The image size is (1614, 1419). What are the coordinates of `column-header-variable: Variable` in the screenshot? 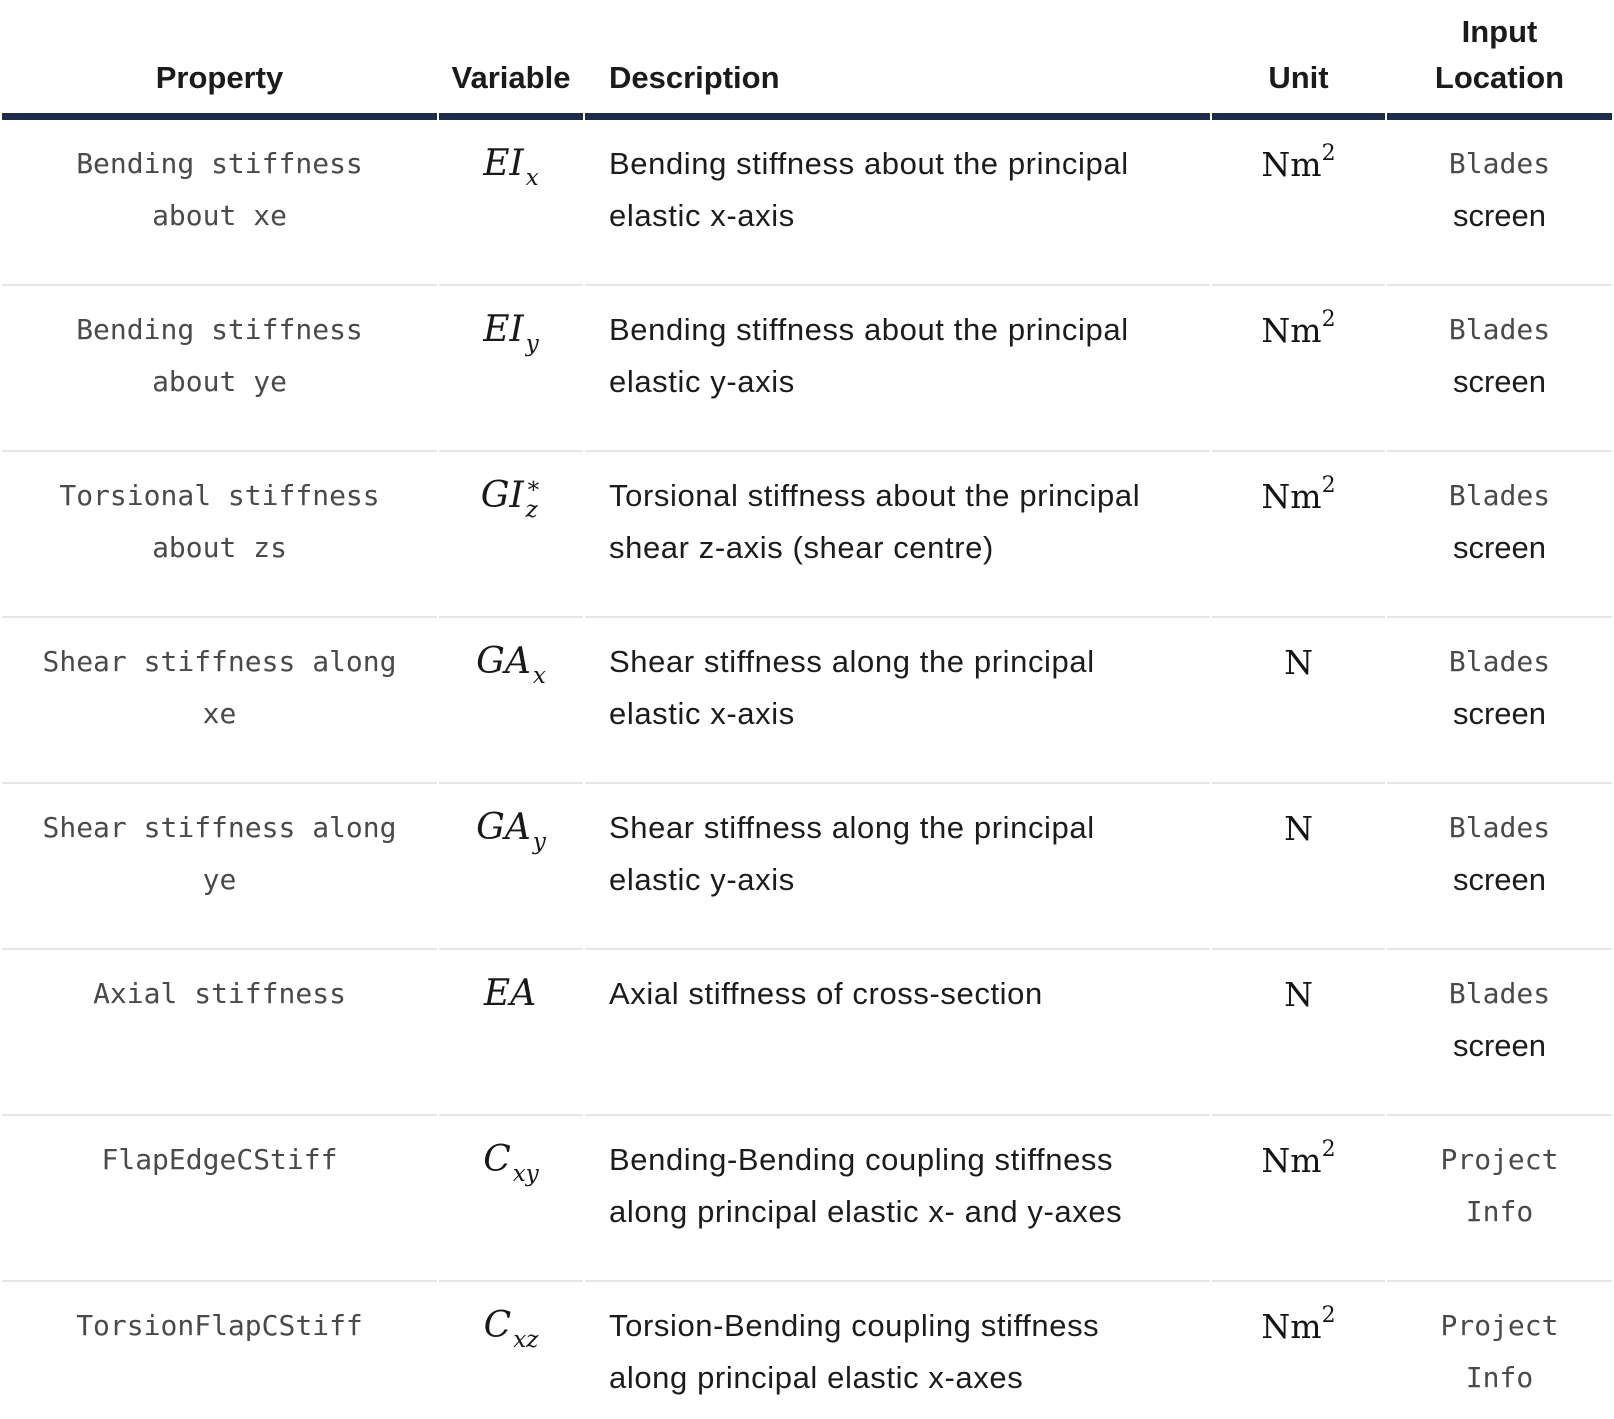 It's located at (511, 60).